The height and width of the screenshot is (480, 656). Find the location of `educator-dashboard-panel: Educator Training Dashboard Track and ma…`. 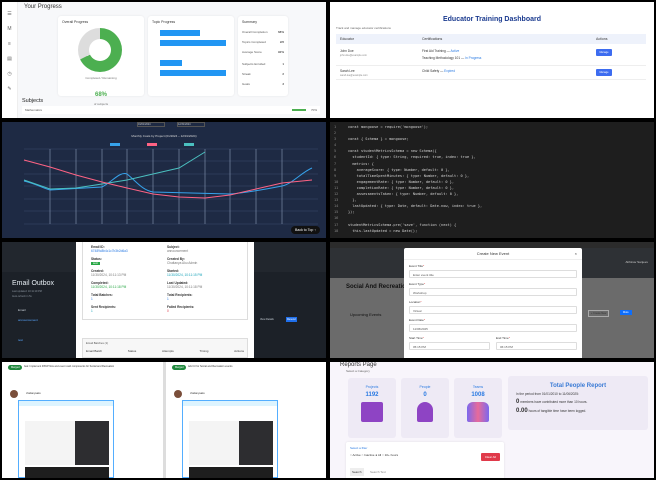

educator-dashboard-panel: Educator Training Dashboard Track and ma… is located at coordinates (492, 60).